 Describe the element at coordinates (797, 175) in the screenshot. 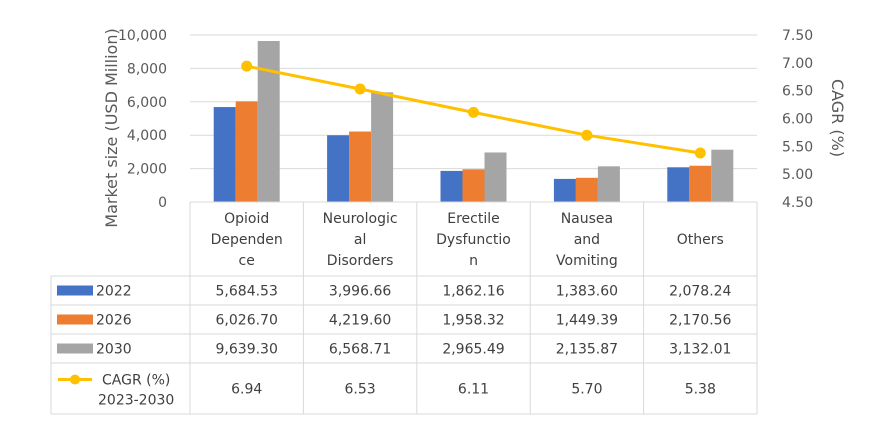

I see `y2-tick-label: 5.00` at that location.